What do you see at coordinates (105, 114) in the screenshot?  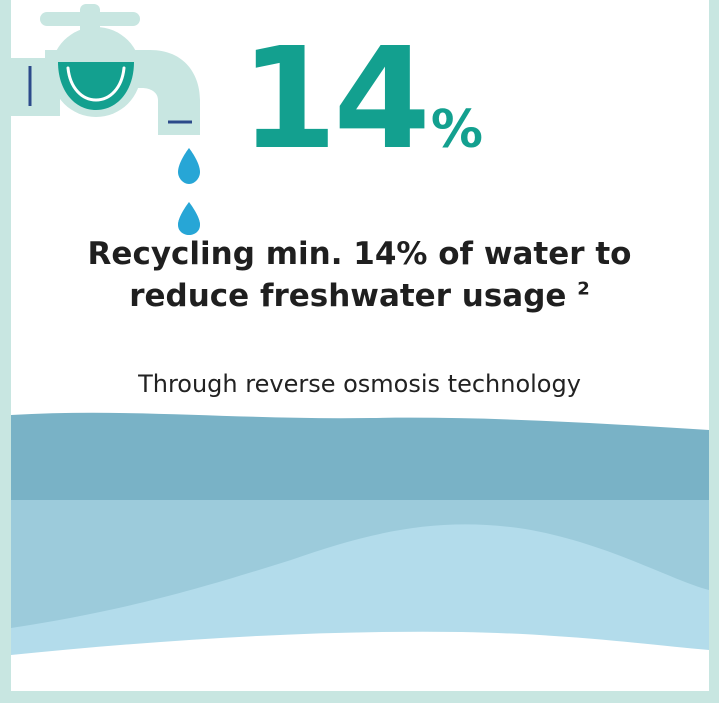 I see `faucet-icon` at bounding box center [105, 114].